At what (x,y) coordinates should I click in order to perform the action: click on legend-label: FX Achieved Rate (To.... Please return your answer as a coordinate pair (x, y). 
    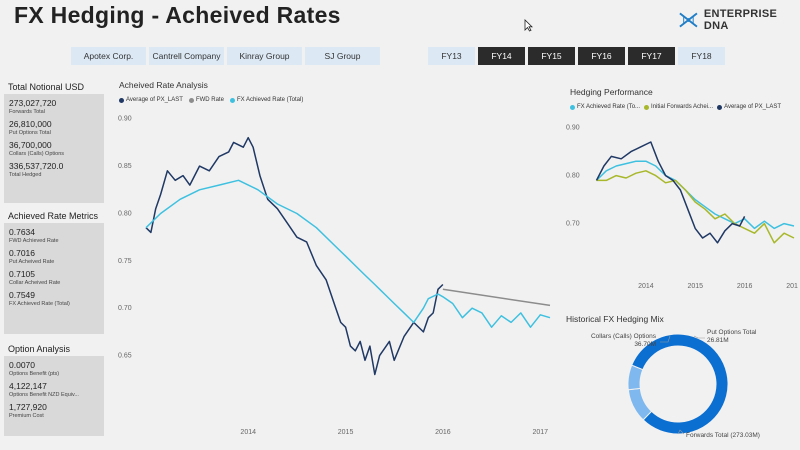
    Looking at the image, I should click on (609, 107).